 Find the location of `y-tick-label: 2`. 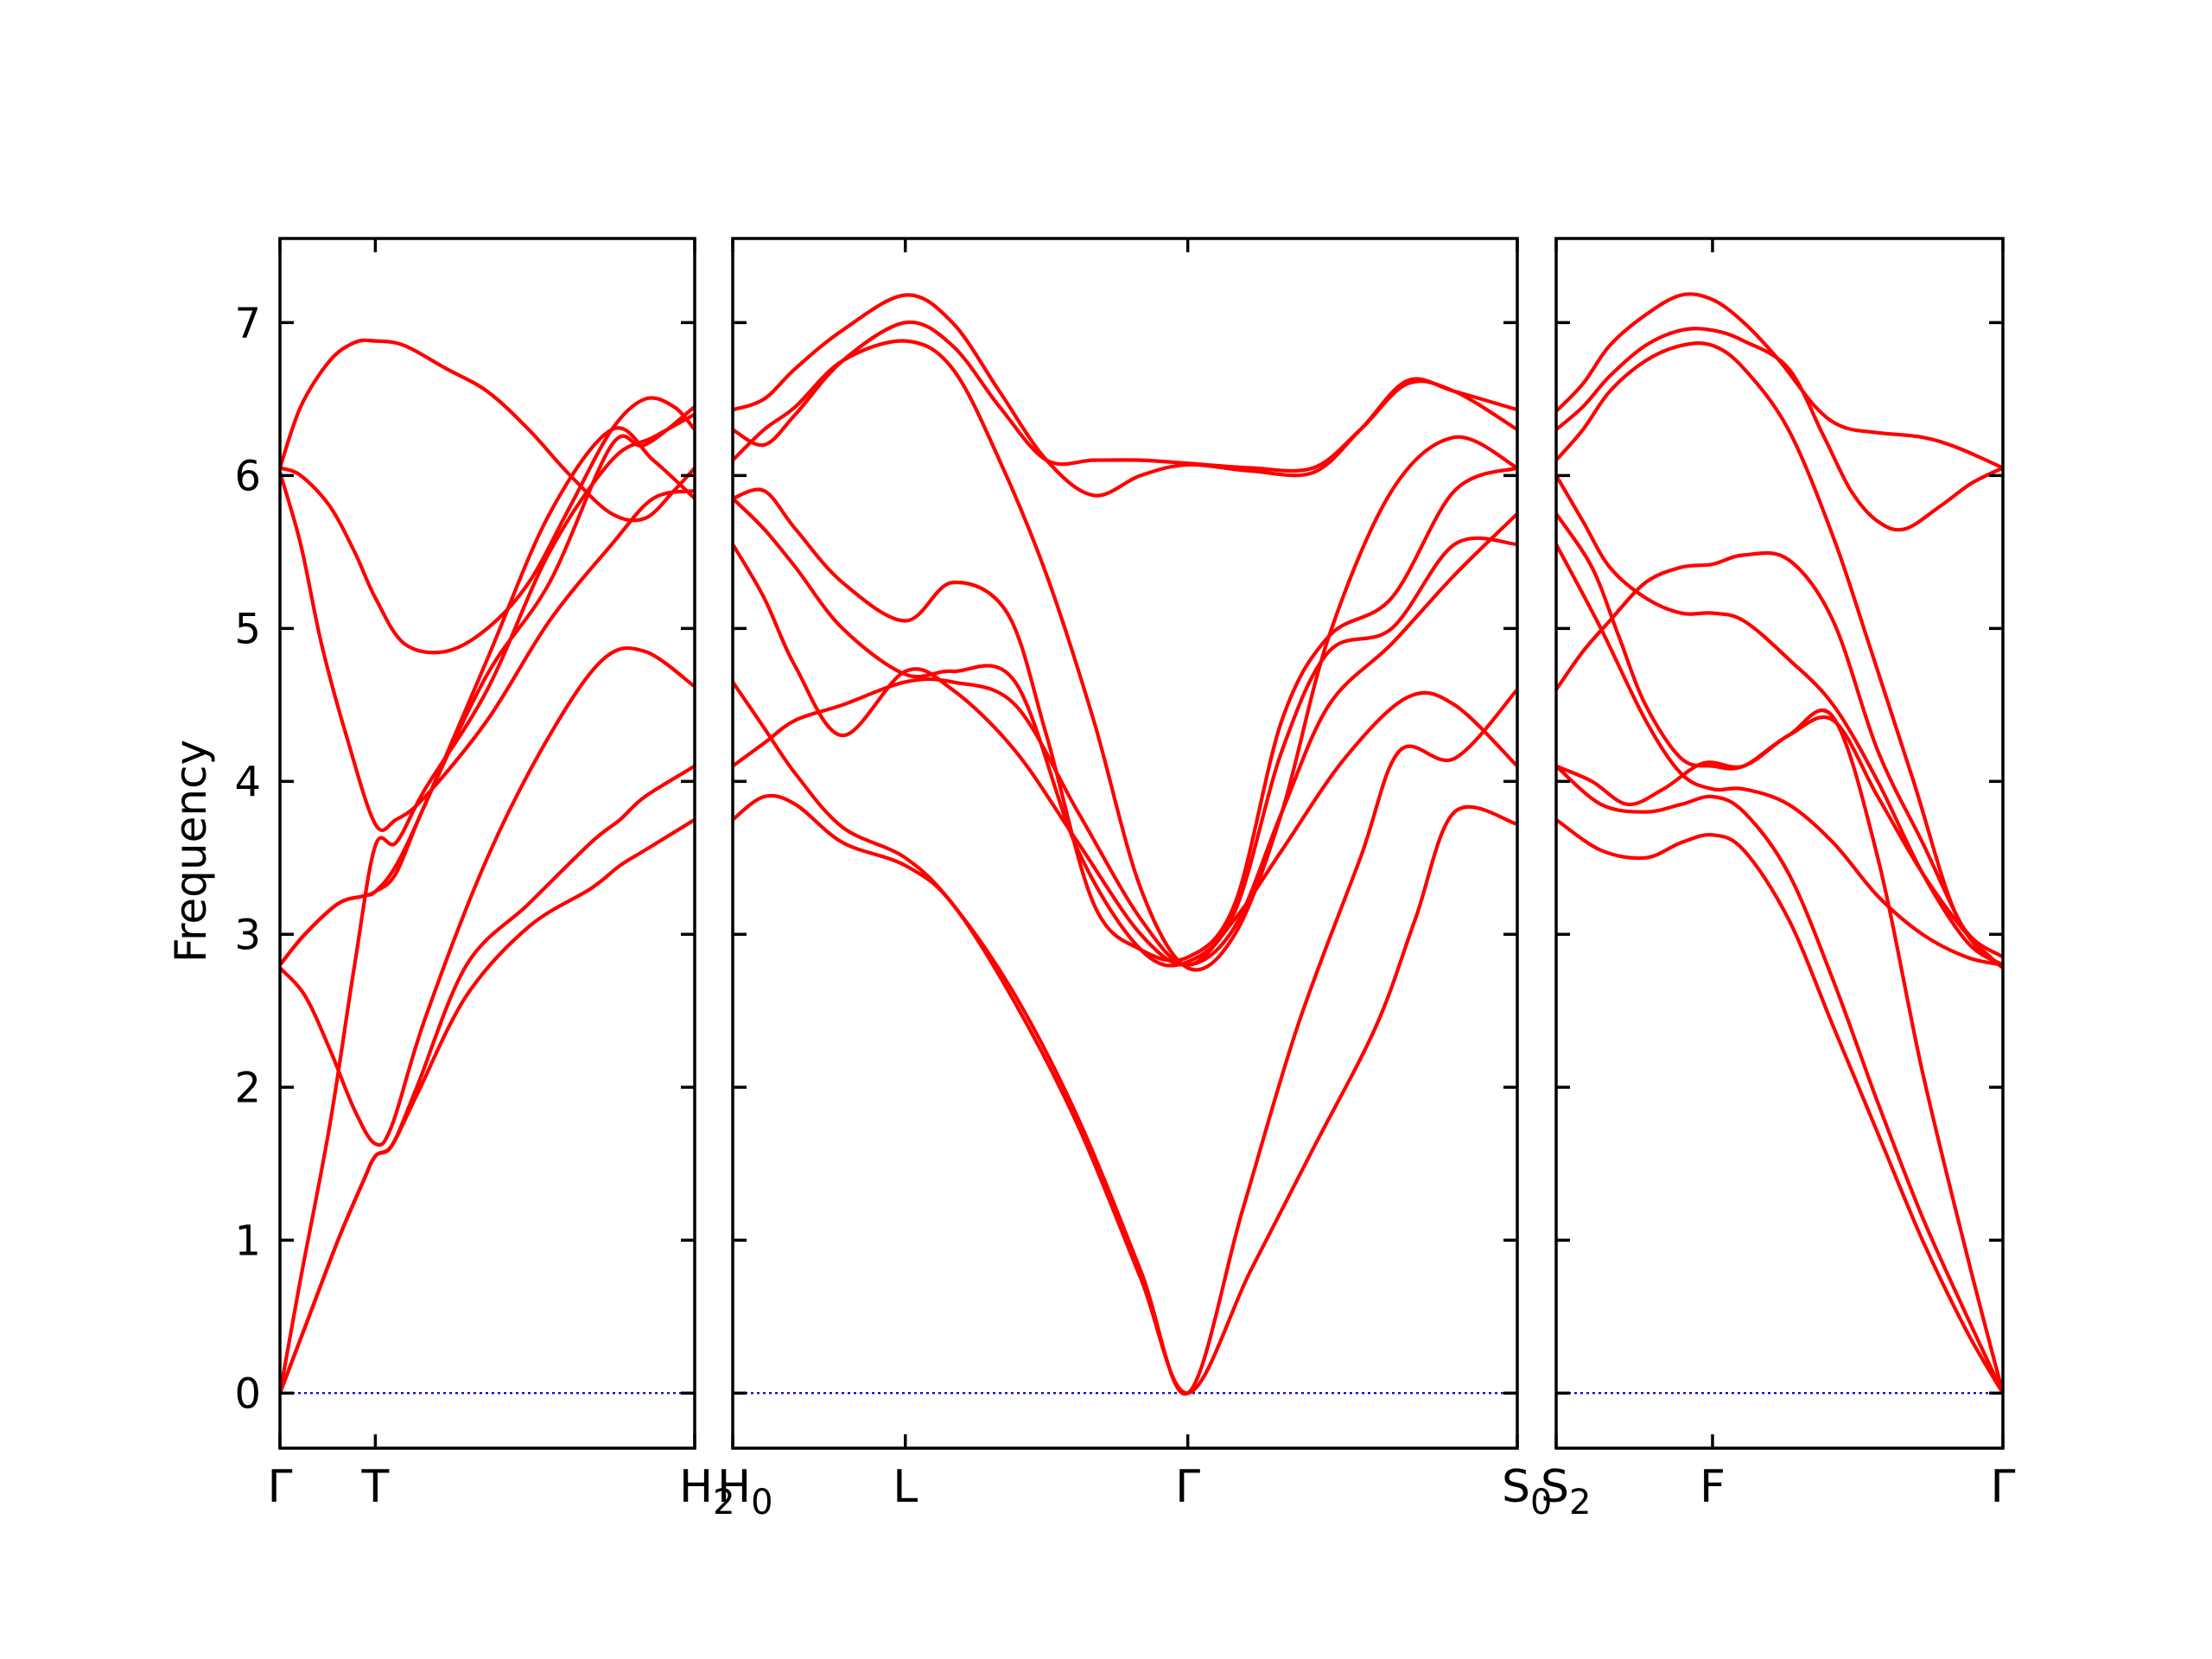

y-tick-label: 2 is located at coordinates (247, 1088).